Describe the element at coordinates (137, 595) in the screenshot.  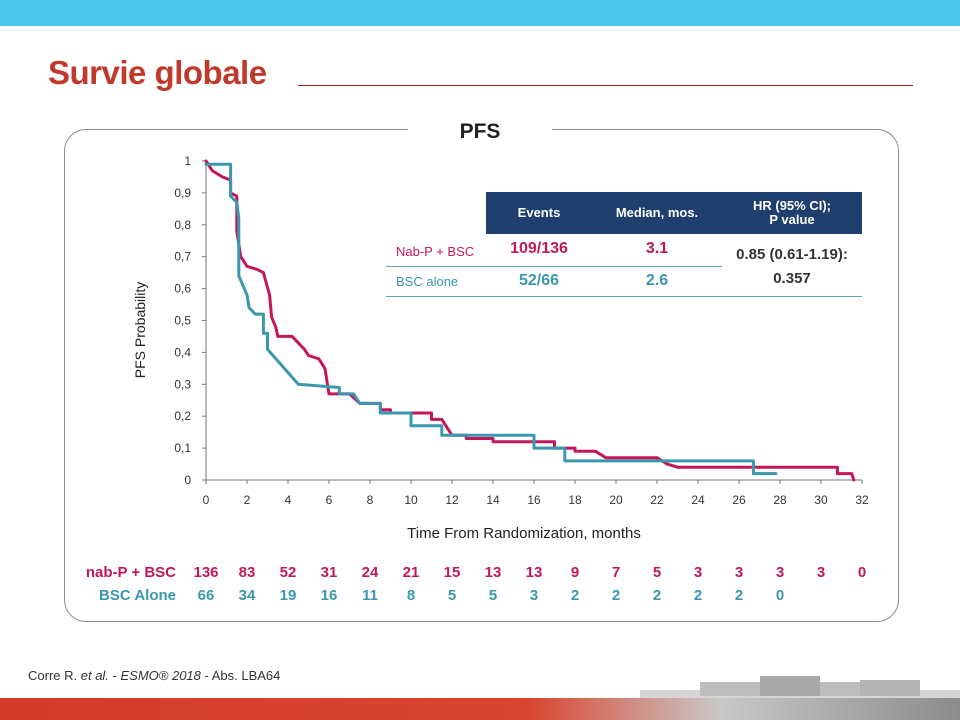
I see `risk-label-bsc: BSC Alone` at that location.